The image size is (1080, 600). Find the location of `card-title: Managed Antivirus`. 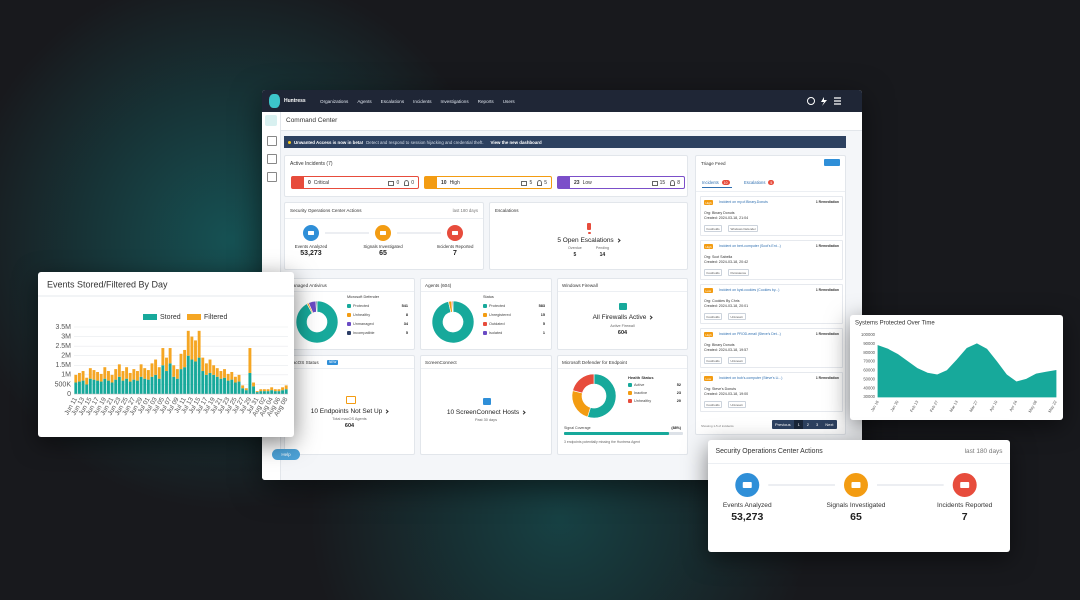

card-title: Managed Antivirus is located at coordinates (308, 285).